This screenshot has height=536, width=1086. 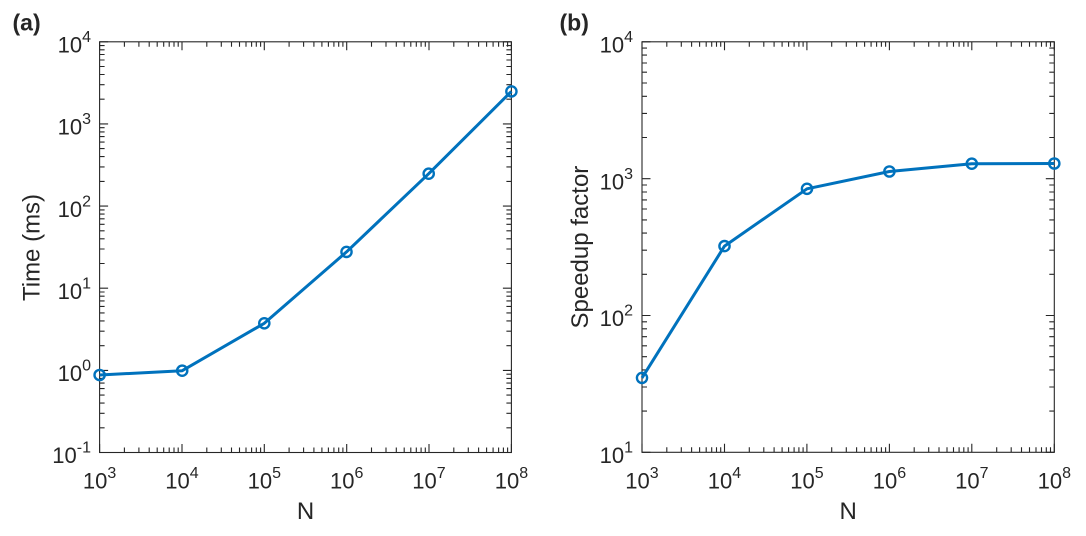 I want to click on svg-text: 10³, so click(x=641, y=479).